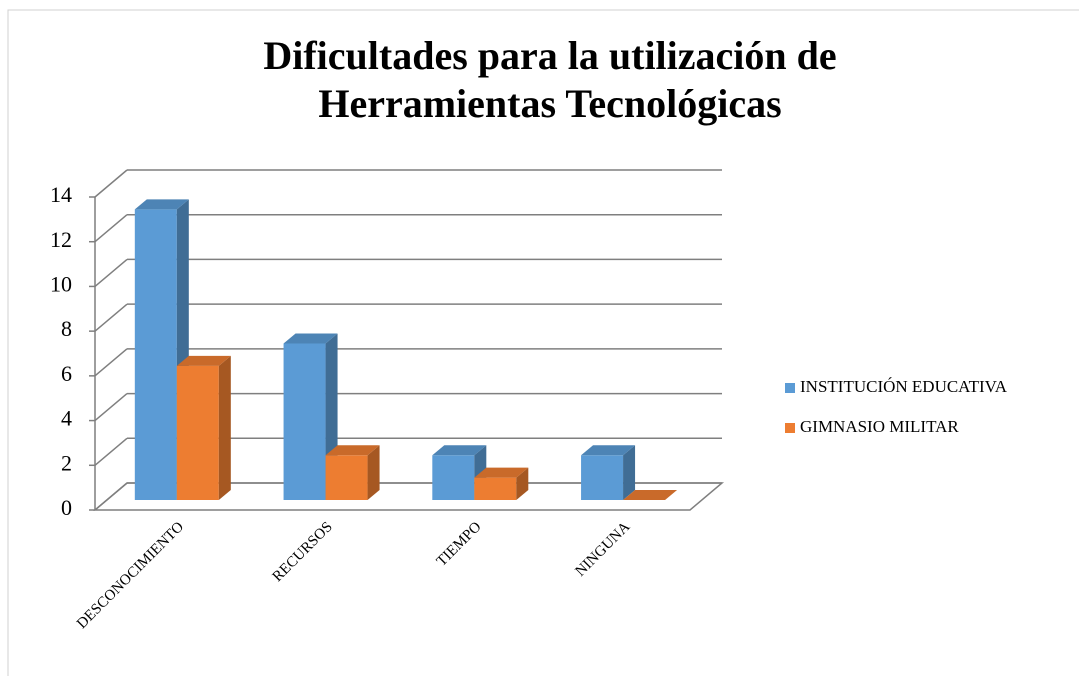 Image resolution: width=1079 pixels, height=676 pixels. I want to click on legend-label: GIMNASIO MILITAR, so click(879, 426).